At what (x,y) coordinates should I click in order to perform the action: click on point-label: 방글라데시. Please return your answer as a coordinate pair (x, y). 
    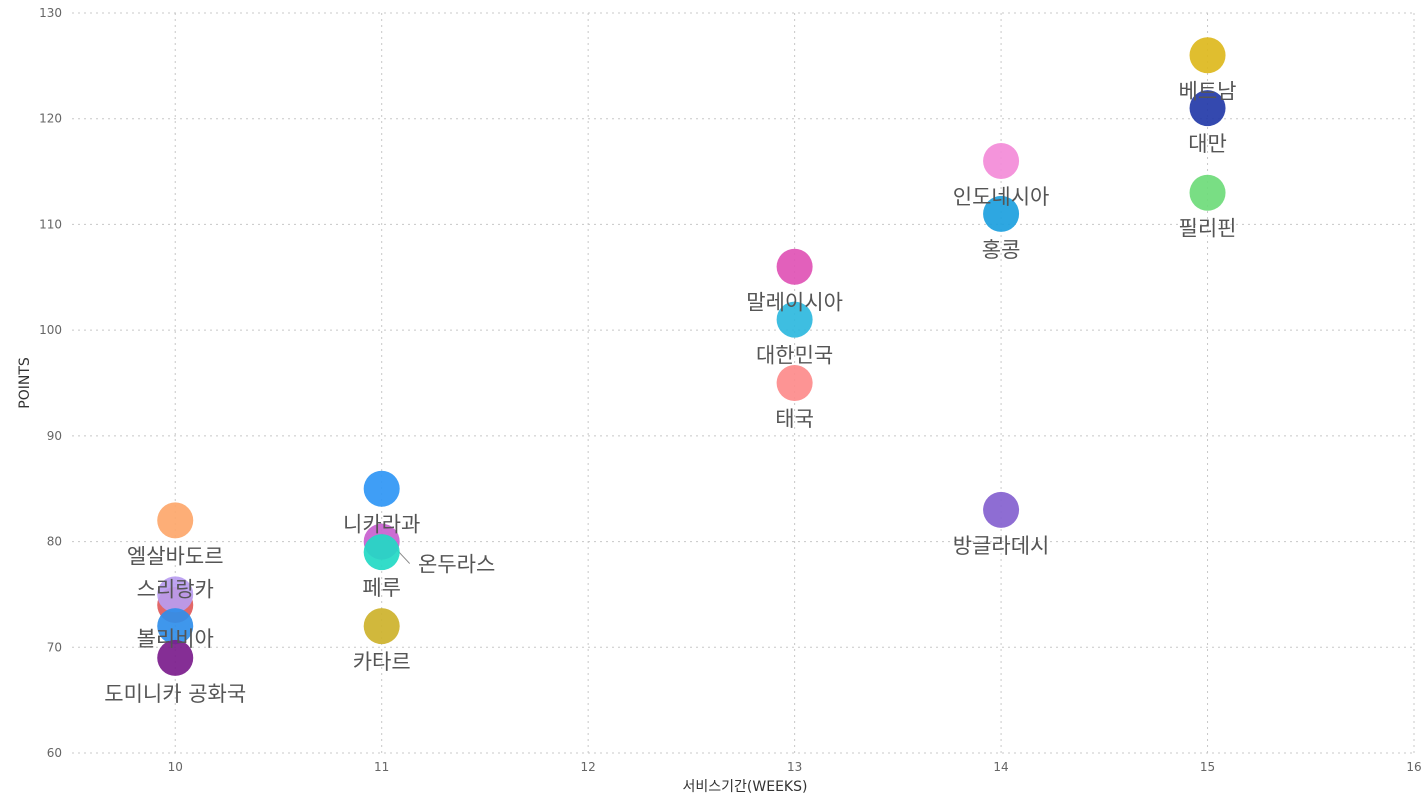
    Looking at the image, I should click on (1001, 546).